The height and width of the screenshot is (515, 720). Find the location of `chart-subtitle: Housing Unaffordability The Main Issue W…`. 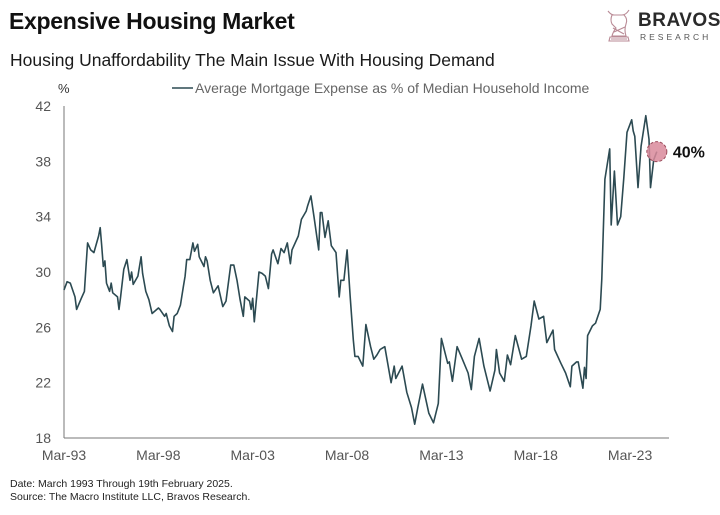

chart-subtitle: Housing Unaffordability The Main Issue W… is located at coordinates (252, 60).